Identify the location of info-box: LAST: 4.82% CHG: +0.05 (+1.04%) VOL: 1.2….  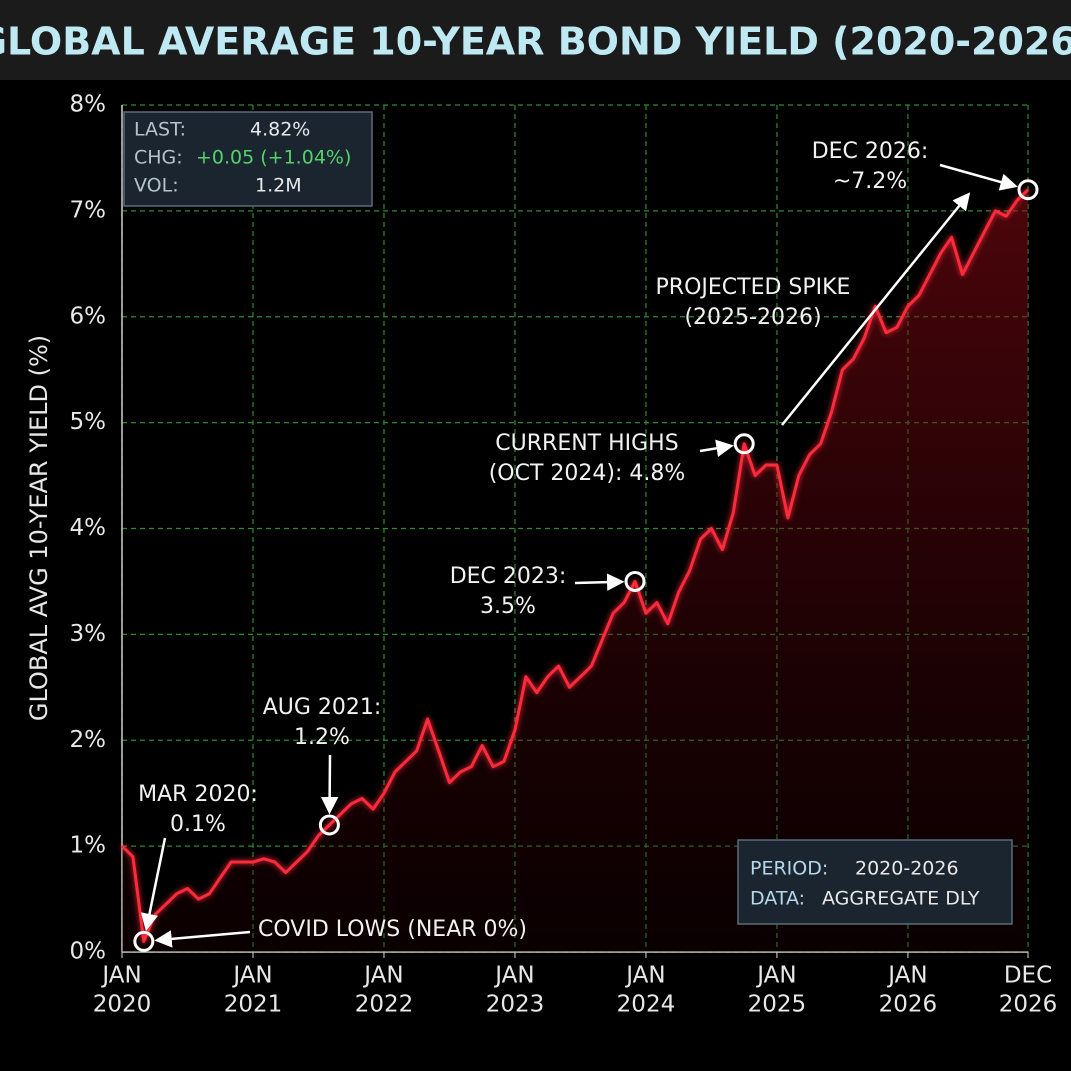
(248, 159).